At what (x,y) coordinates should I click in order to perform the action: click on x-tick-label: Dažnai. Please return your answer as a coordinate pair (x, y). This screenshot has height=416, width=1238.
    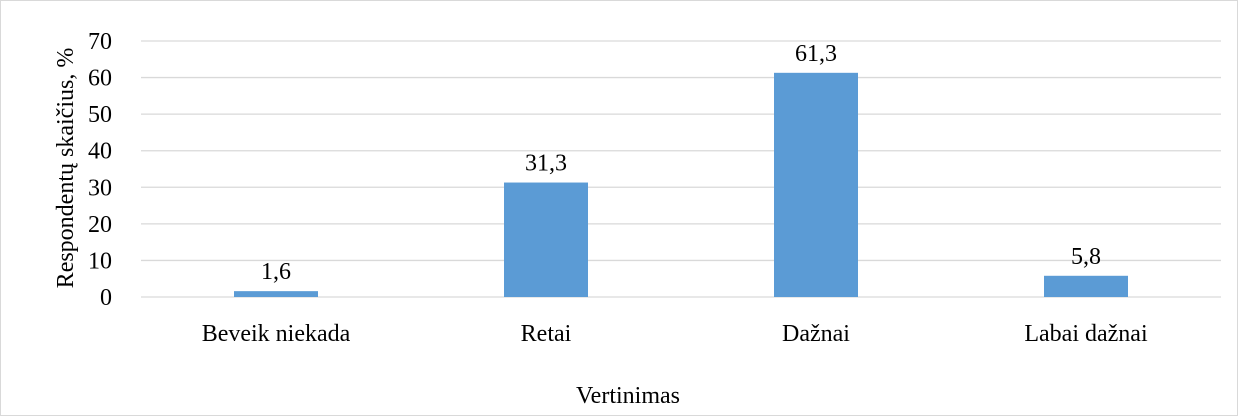
    Looking at the image, I should click on (816, 334).